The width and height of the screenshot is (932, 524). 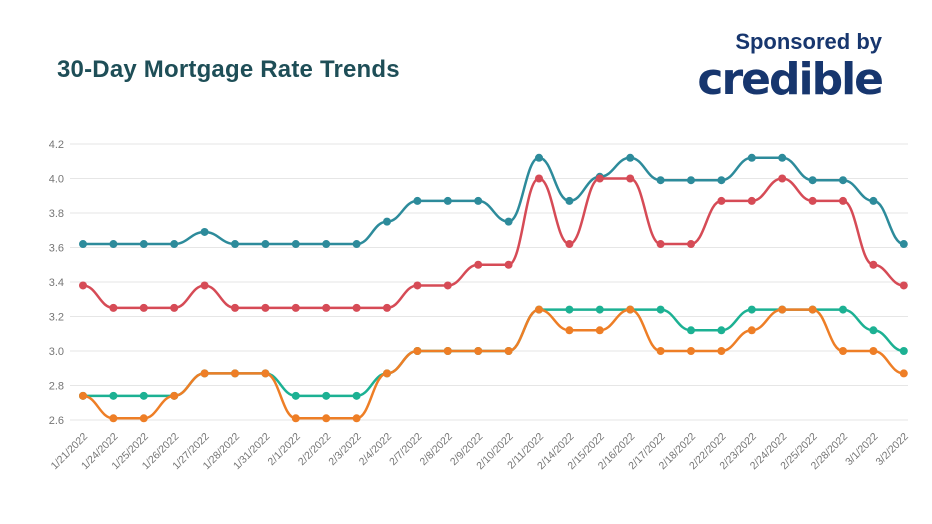 What do you see at coordinates (56, 180) in the screenshot?
I see `y-axis-label: 4.0` at bounding box center [56, 180].